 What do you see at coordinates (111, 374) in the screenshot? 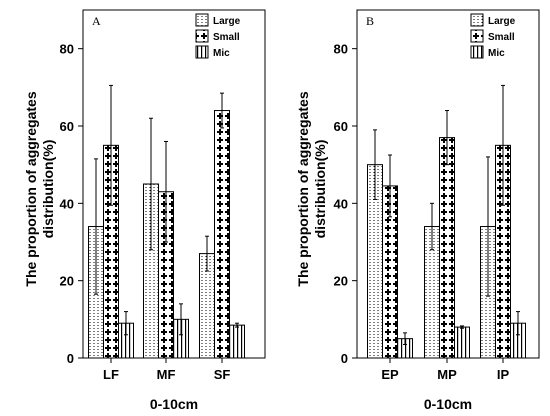
I see `x-category-label: LF` at bounding box center [111, 374].